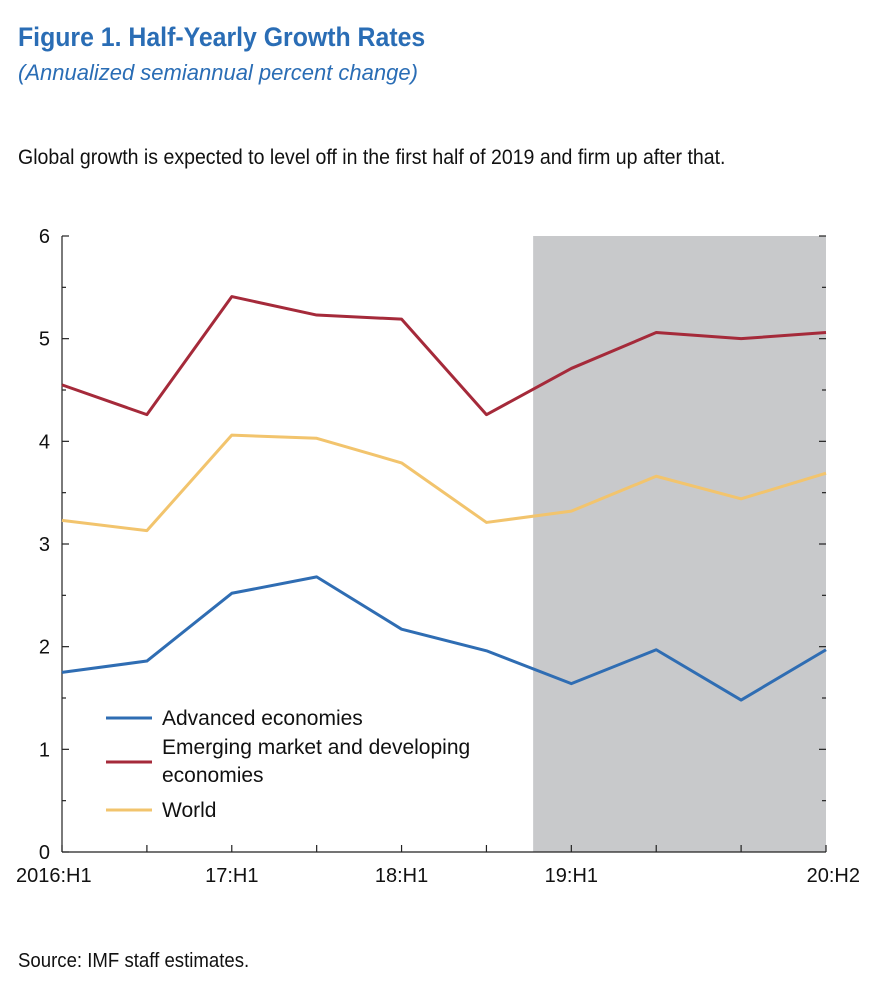 The image size is (892, 992). Describe the element at coordinates (44, 648) in the screenshot. I see `y-tick-label: 2` at that location.